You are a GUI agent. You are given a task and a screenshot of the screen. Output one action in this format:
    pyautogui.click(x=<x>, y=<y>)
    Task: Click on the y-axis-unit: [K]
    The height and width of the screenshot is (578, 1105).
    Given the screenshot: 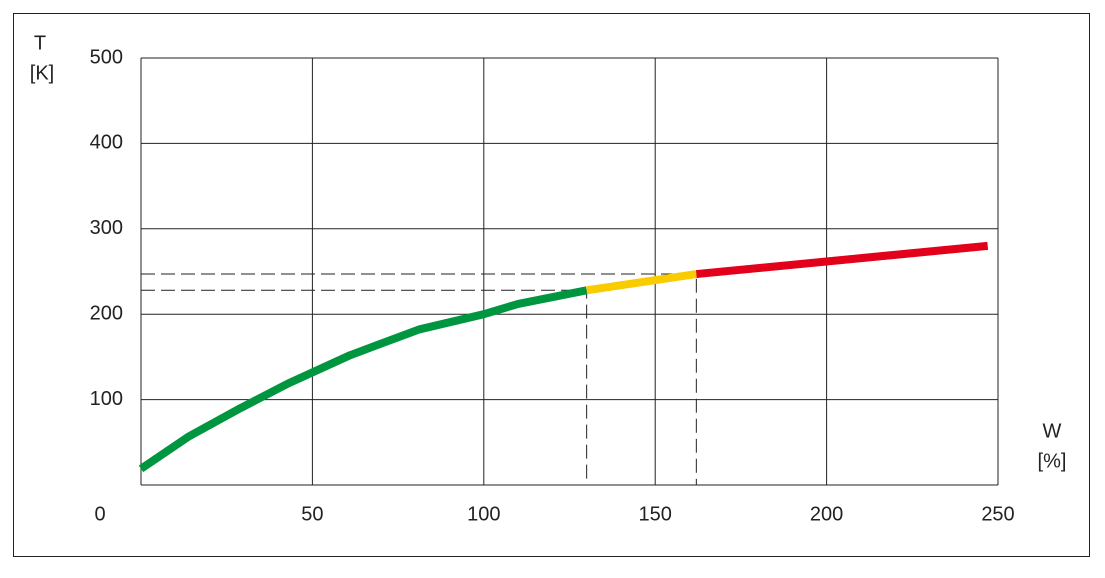 What is the action you would take?
    pyautogui.click(x=42, y=73)
    